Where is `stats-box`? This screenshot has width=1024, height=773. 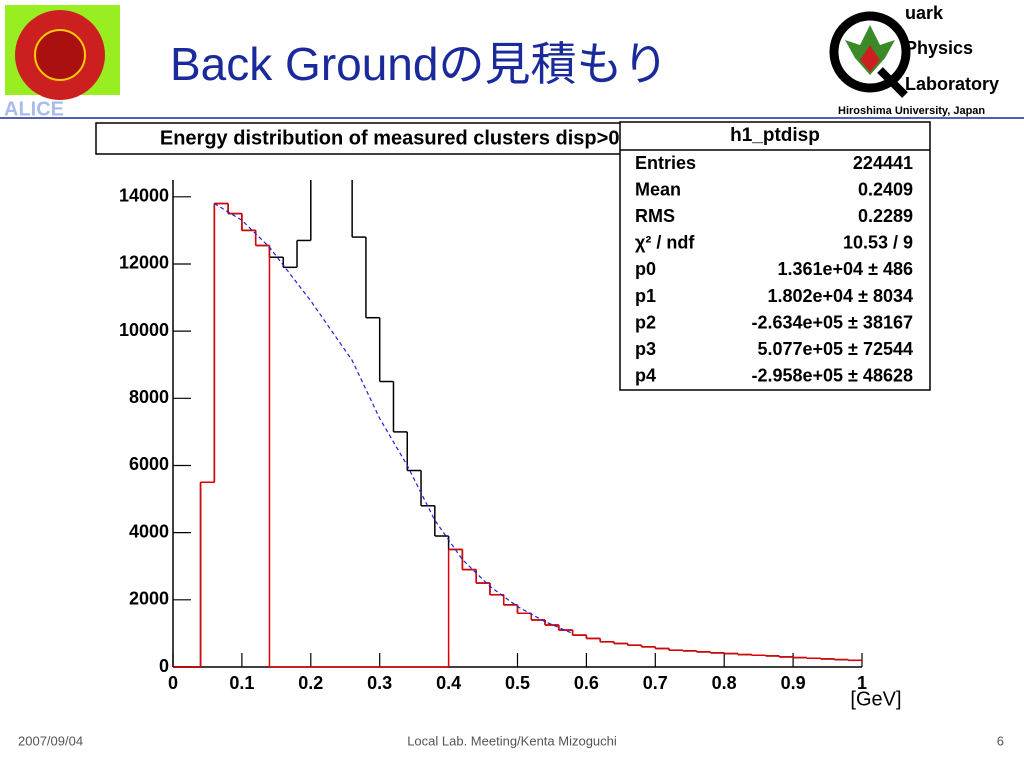
stats-box is located at coordinates (775, 256).